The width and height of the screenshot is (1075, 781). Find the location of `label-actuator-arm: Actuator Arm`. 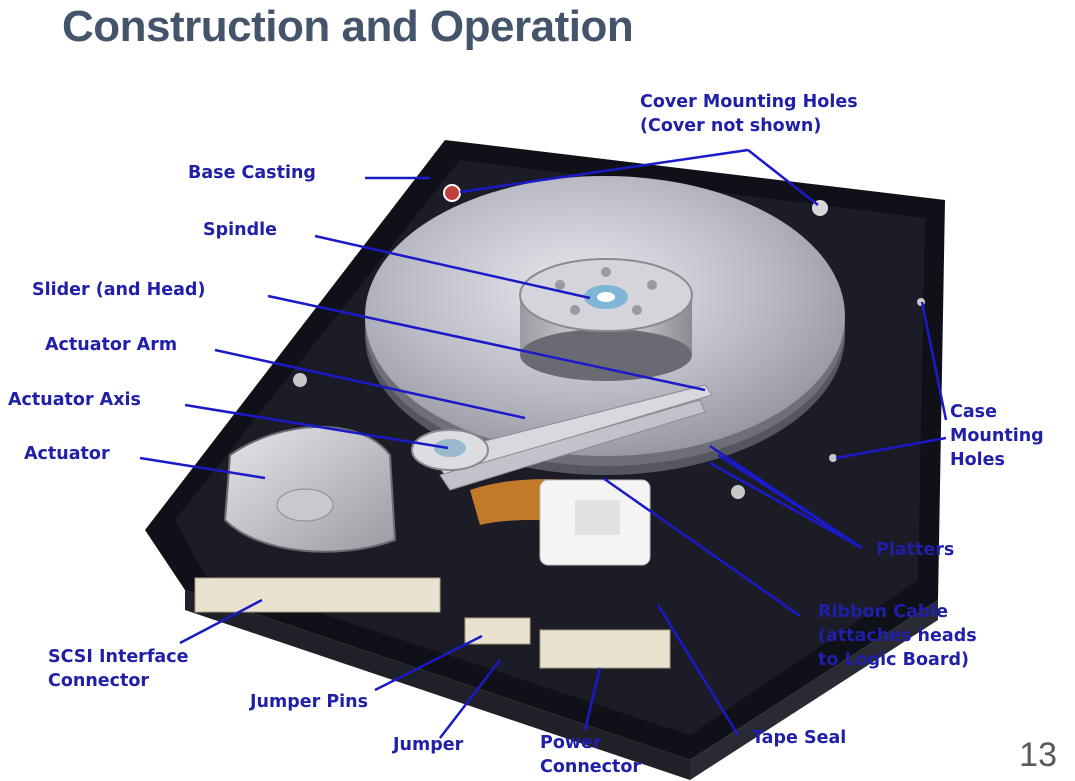

label-actuator-arm: Actuator Arm is located at coordinates (111, 345).